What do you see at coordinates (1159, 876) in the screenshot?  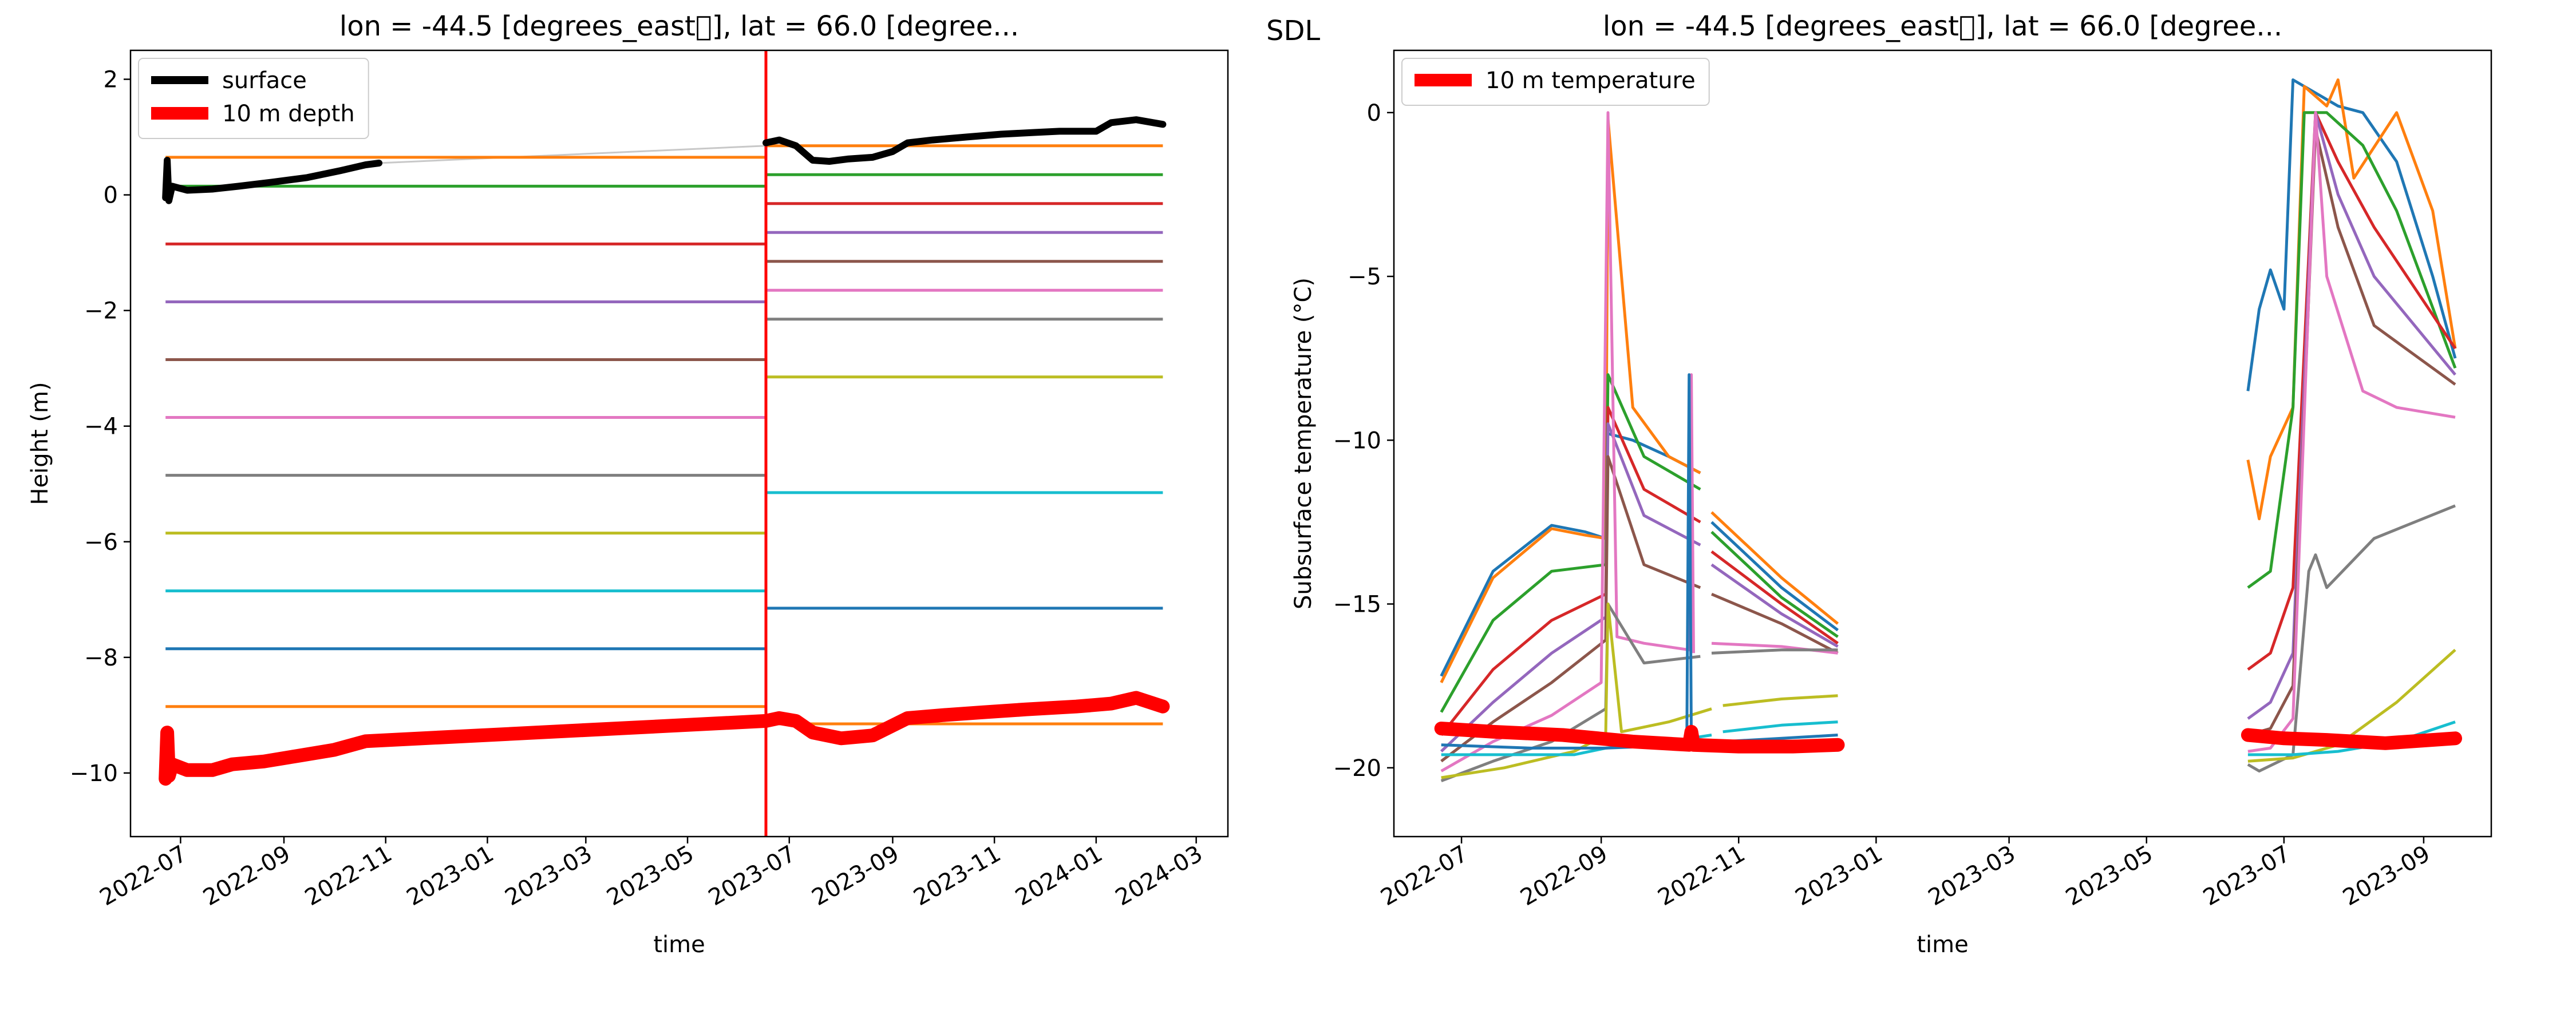 I see `x-tick-label: 2024-03` at bounding box center [1159, 876].